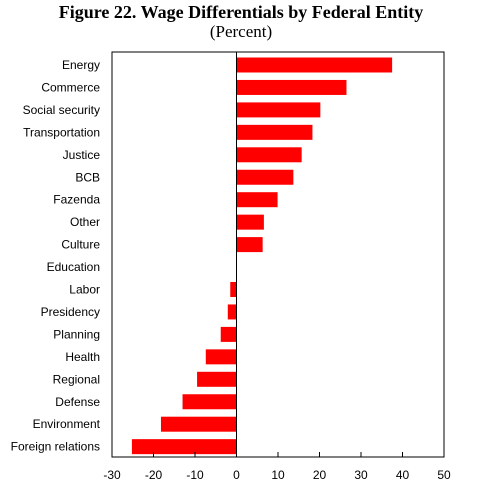 Image resolution: width=482 pixels, height=491 pixels. Describe the element at coordinates (269, 155) in the screenshot. I see `bar-justice` at that location.